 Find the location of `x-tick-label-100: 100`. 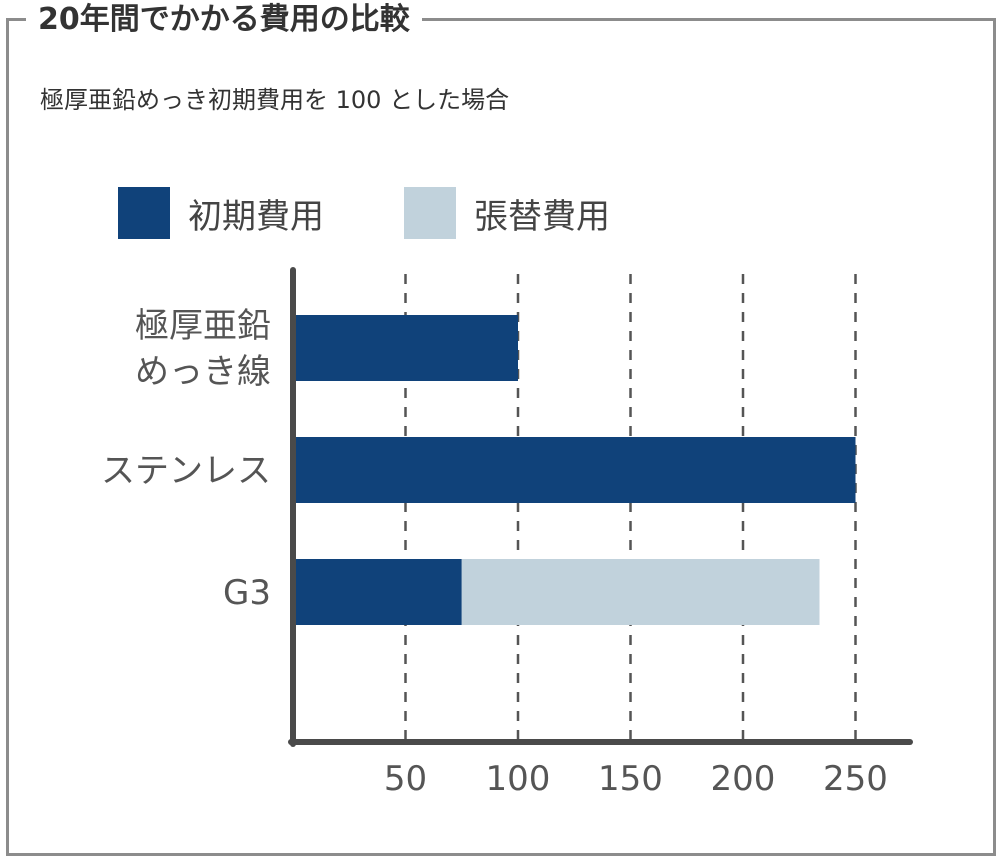

x-tick-label-100: 100 is located at coordinates (518, 779).